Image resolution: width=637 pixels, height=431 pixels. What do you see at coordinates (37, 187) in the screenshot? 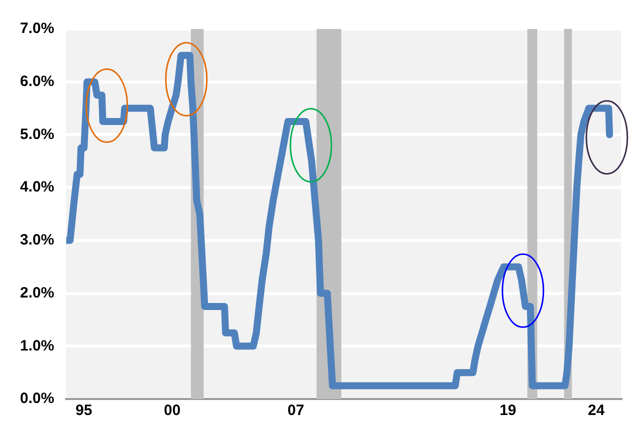
I see `y-tick-label: 4.0%` at bounding box center [37, 187].